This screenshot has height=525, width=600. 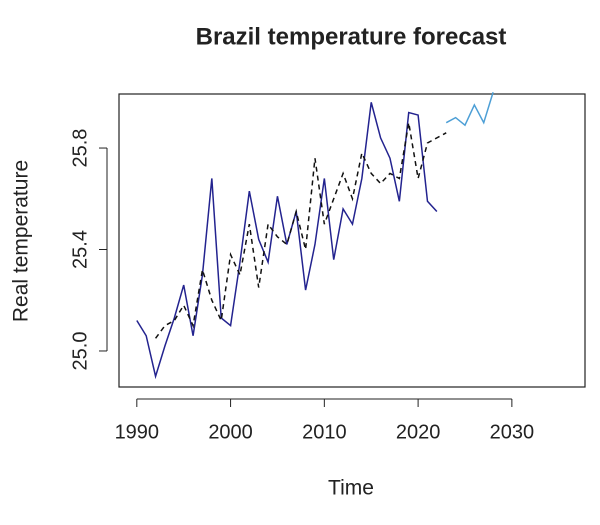 What do you see at coordinates (469, 109) in the screenshot?
I see `series-line` at bounding box center [469, 109].